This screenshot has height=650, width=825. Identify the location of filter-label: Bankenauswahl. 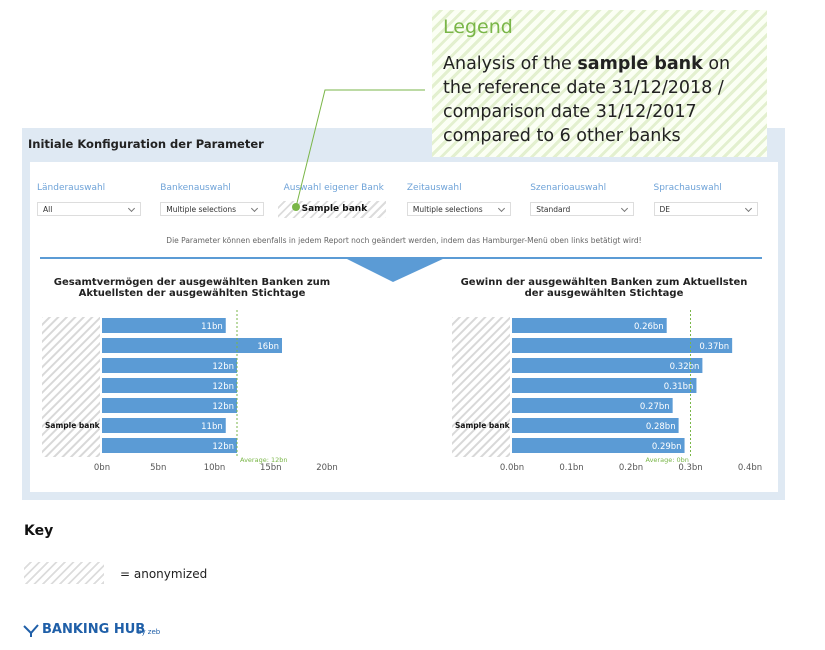
(195, 188).